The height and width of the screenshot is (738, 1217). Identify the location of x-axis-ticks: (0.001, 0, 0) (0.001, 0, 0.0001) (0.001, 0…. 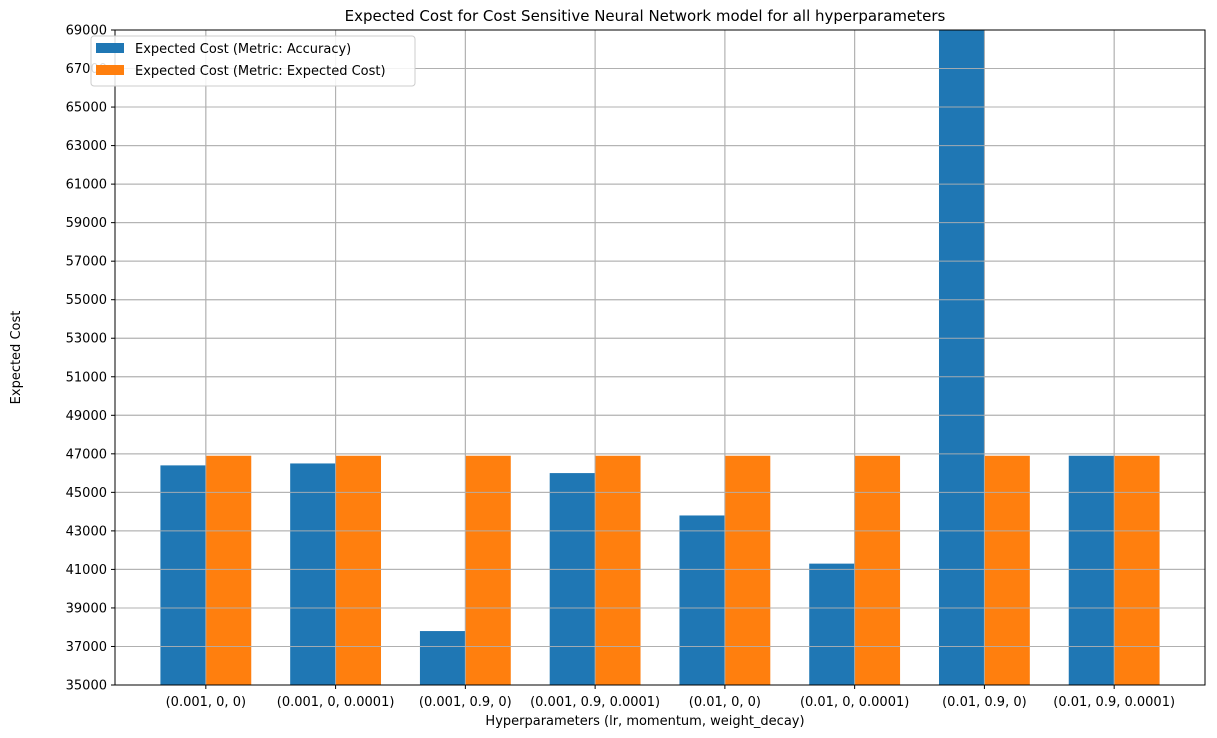
(670, 697).